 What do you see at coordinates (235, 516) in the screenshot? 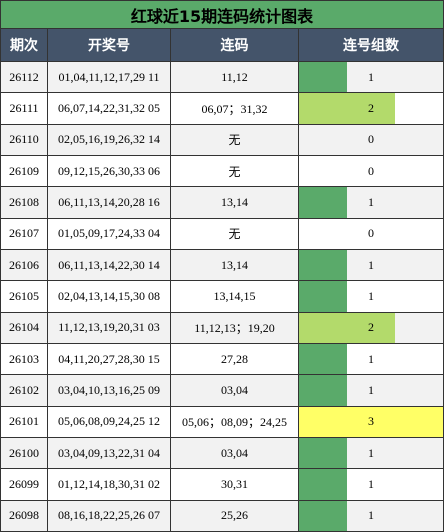
I see `consecutive: 25,26` at bounding box center [235, 516].